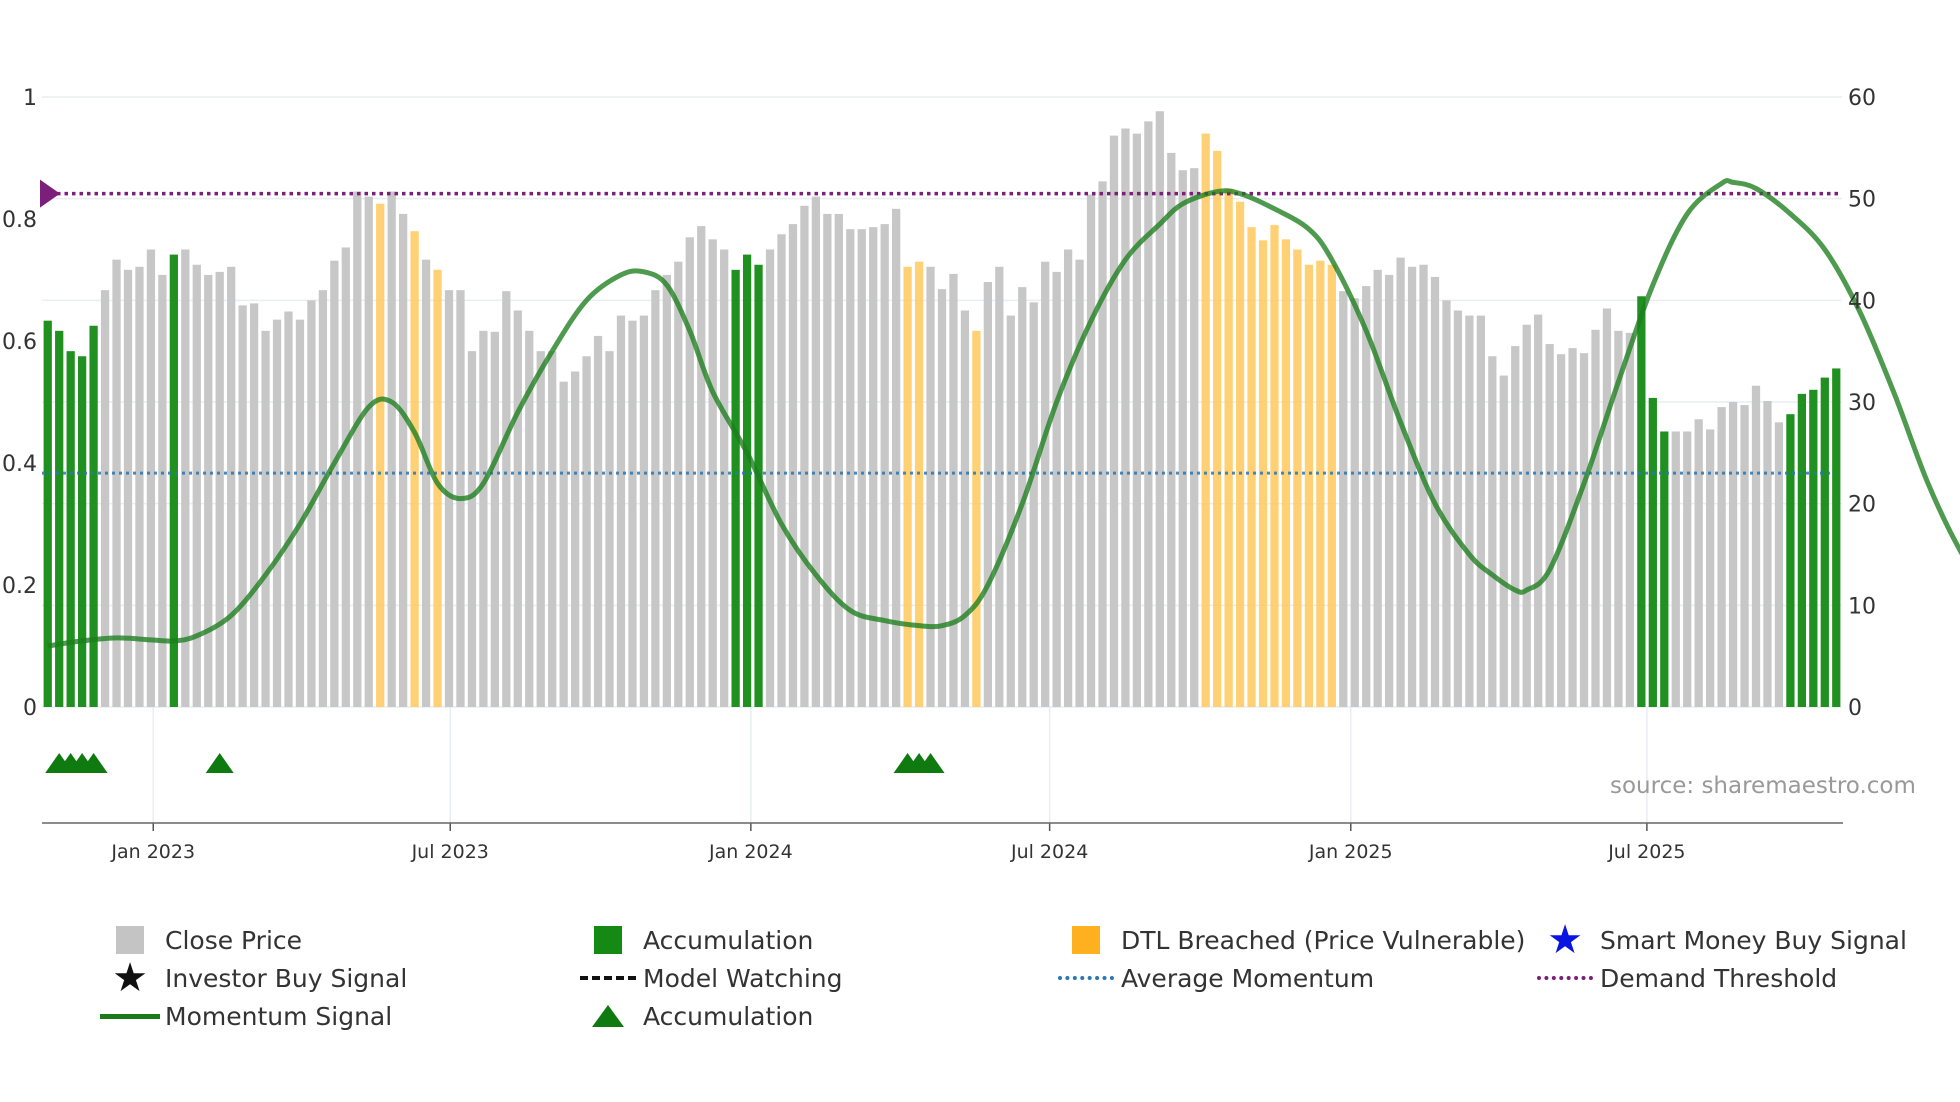 This screenshot has height=1102, width=1960. I want to click on x-axis-tick: Jul 2025, so click(1646, 852).